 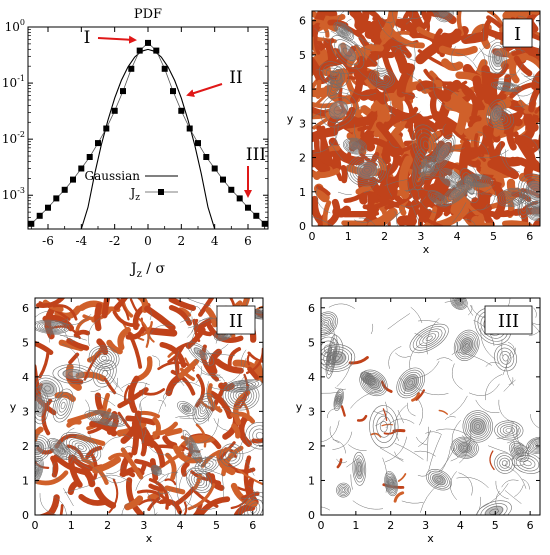 I want to click on field-x-tick-label: 0, so click(x=321, y=525).